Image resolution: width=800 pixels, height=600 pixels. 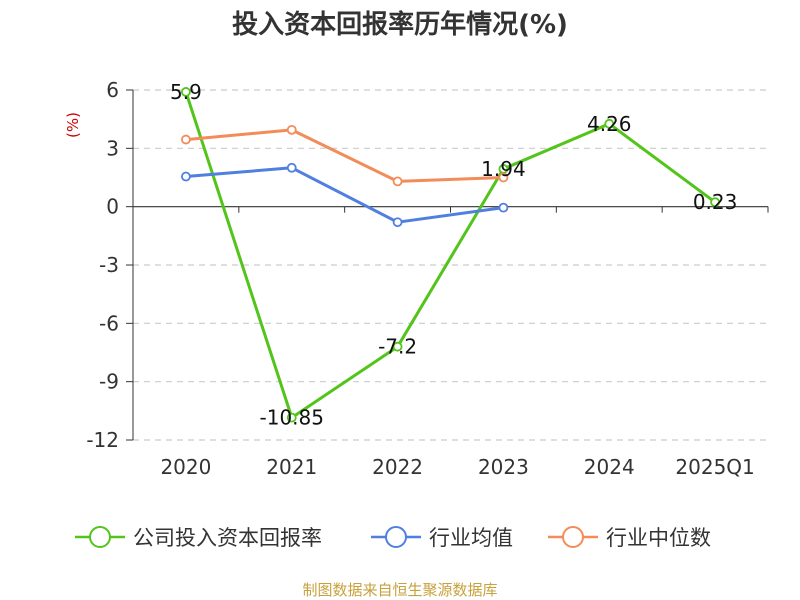 I want to click on y-axis-unit-label: (%), so click(x=73, y=125).